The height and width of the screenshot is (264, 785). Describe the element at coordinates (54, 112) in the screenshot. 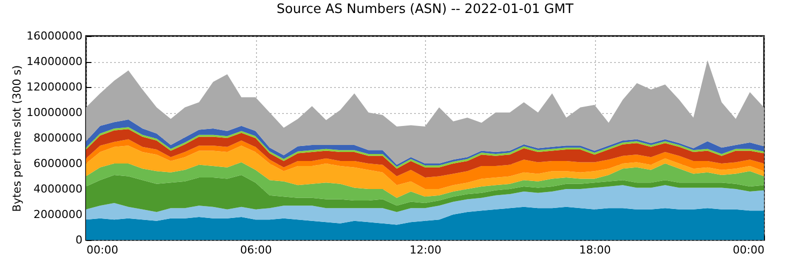

I see `y-tick-label: 10000000` at that location.